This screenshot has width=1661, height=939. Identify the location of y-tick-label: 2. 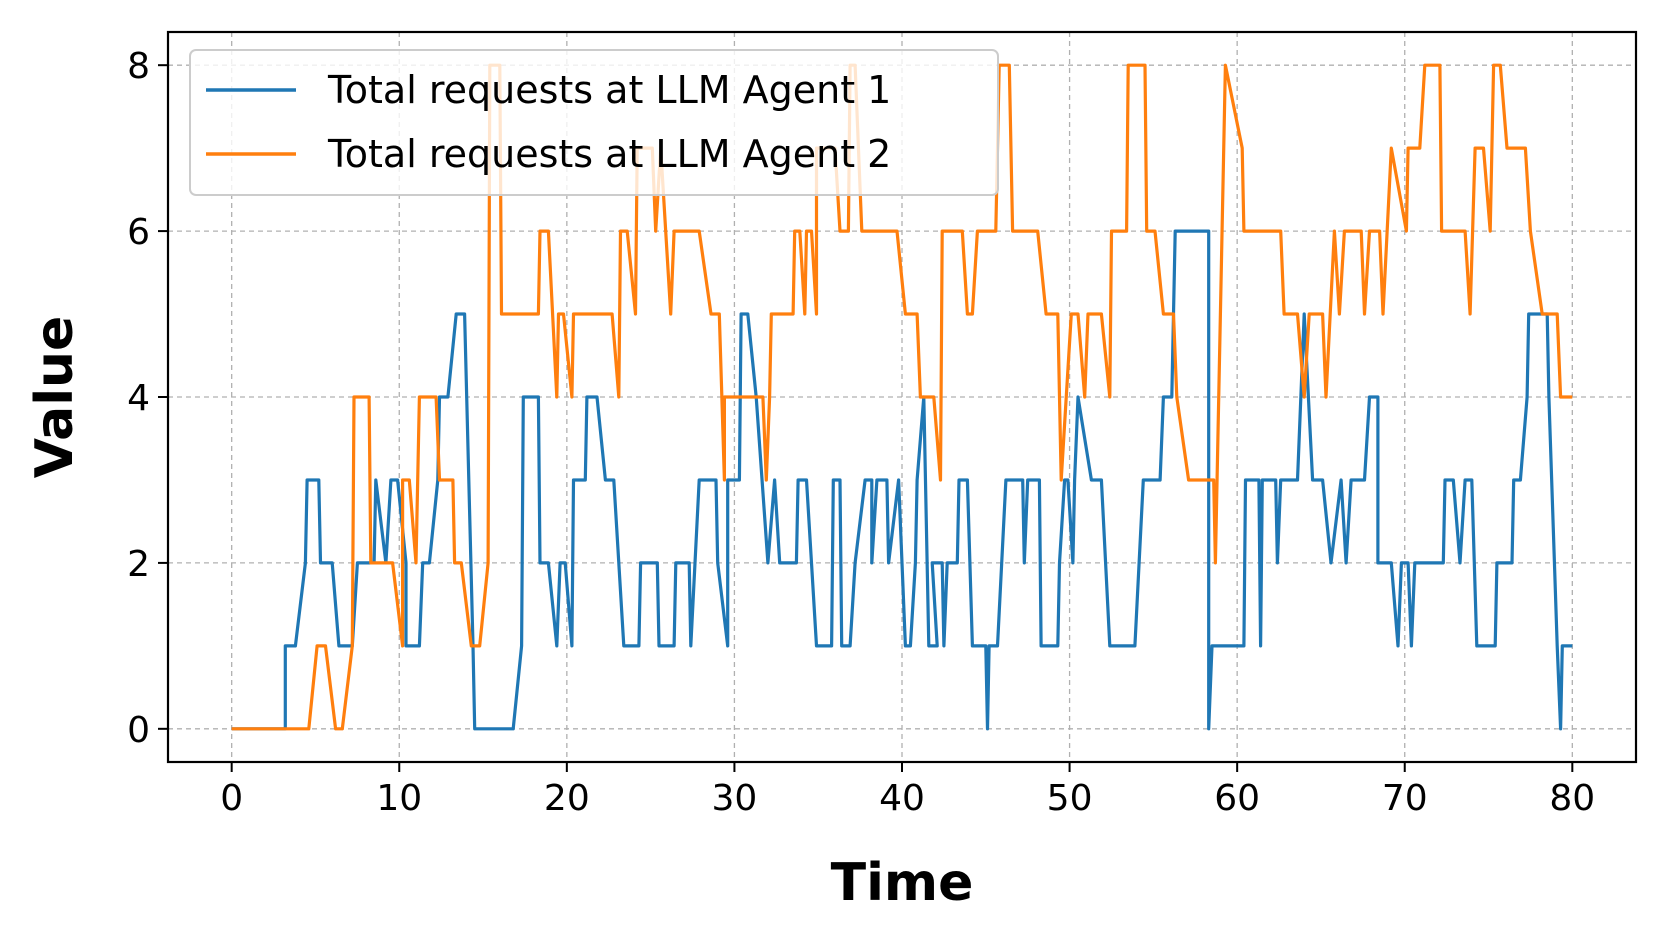
(138, 564).